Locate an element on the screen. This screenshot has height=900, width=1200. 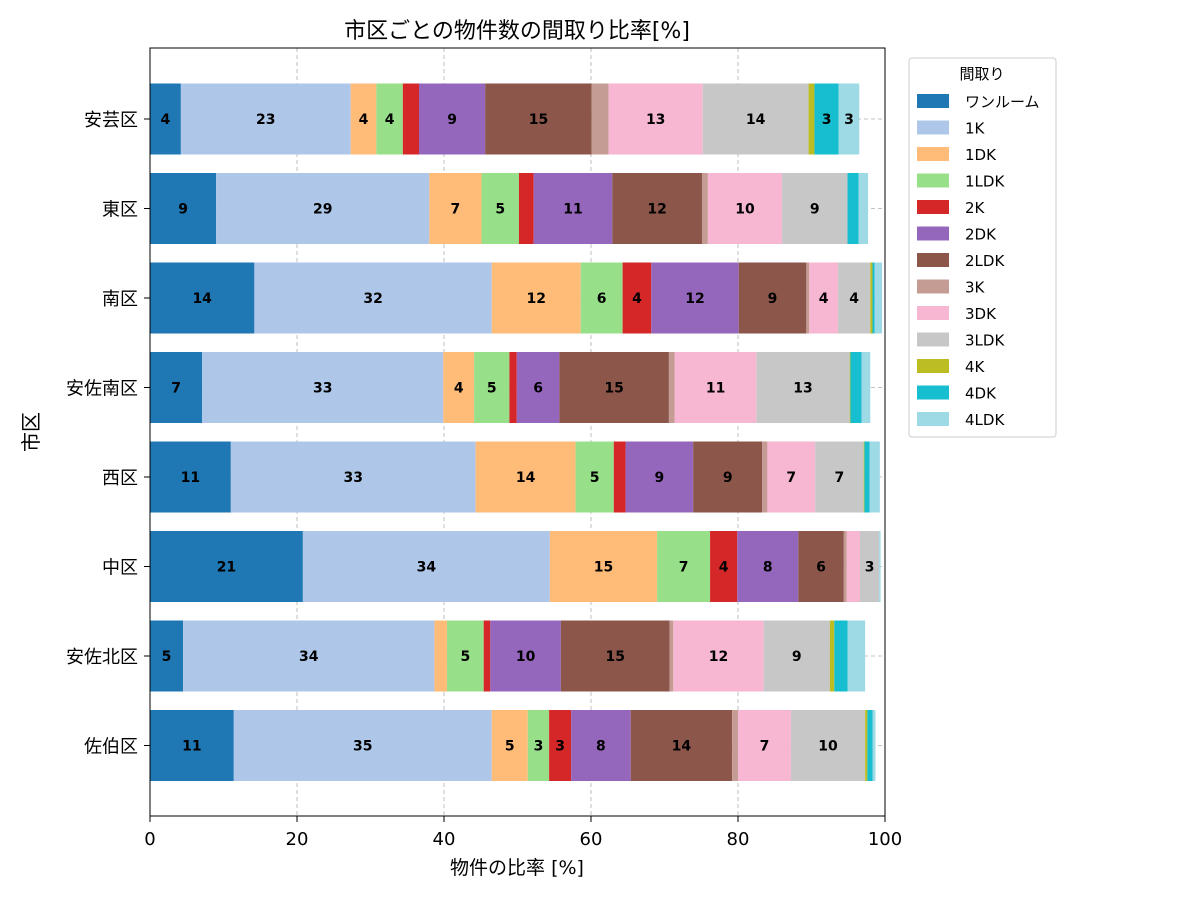
bar-value-label: 8 is located at coordinates (768, 568).